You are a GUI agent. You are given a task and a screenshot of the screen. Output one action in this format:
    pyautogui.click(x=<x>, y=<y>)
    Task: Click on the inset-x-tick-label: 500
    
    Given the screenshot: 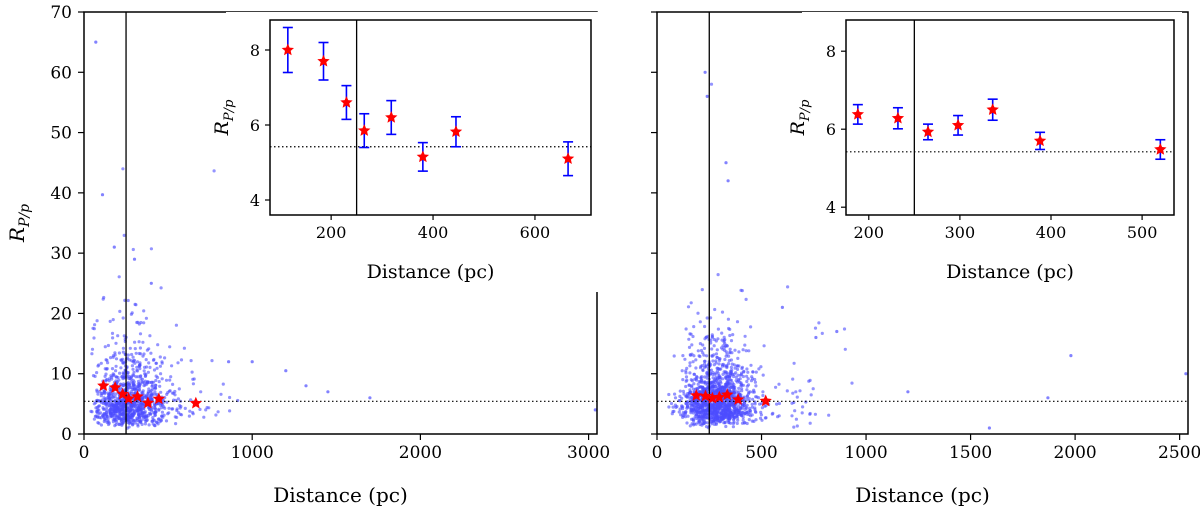 What is the action you would take?
    pyautogui.click(x=1142, y=232)
    